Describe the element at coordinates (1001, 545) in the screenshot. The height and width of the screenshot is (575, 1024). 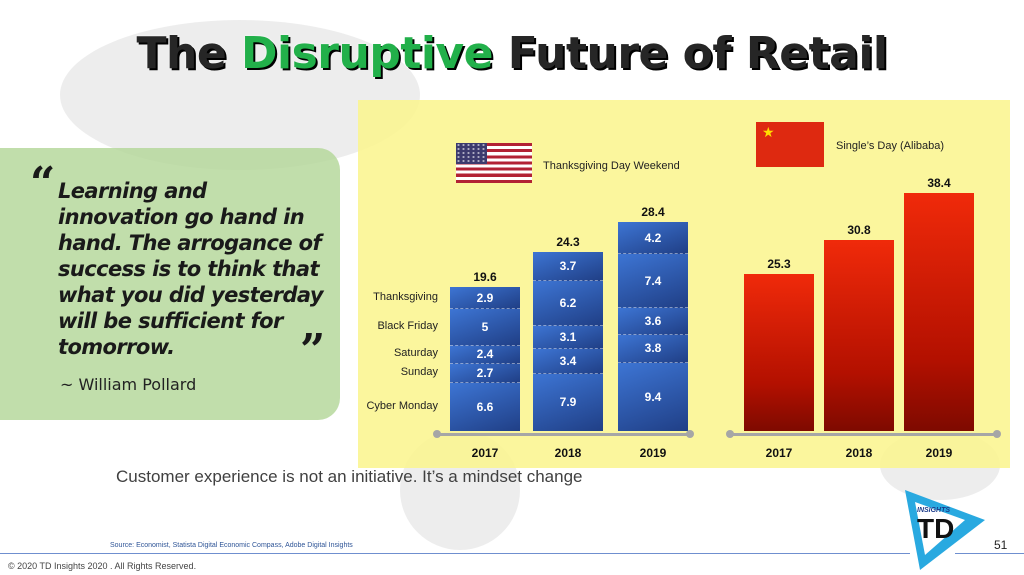
I see `page-number: 51` at that location.